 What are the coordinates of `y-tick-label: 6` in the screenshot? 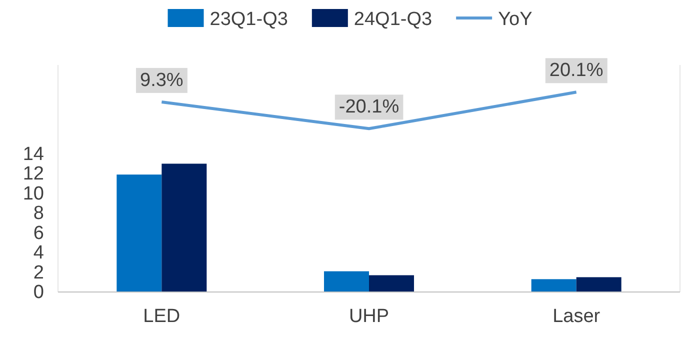 It's located at (38, 233).